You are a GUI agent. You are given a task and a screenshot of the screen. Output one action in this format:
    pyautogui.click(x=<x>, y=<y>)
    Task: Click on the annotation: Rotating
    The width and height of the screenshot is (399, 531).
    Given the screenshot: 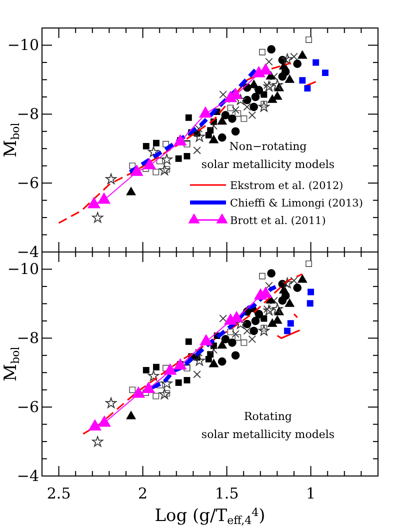 What is the action you would take?
    pyautogui.click(x=268, y=416)
    